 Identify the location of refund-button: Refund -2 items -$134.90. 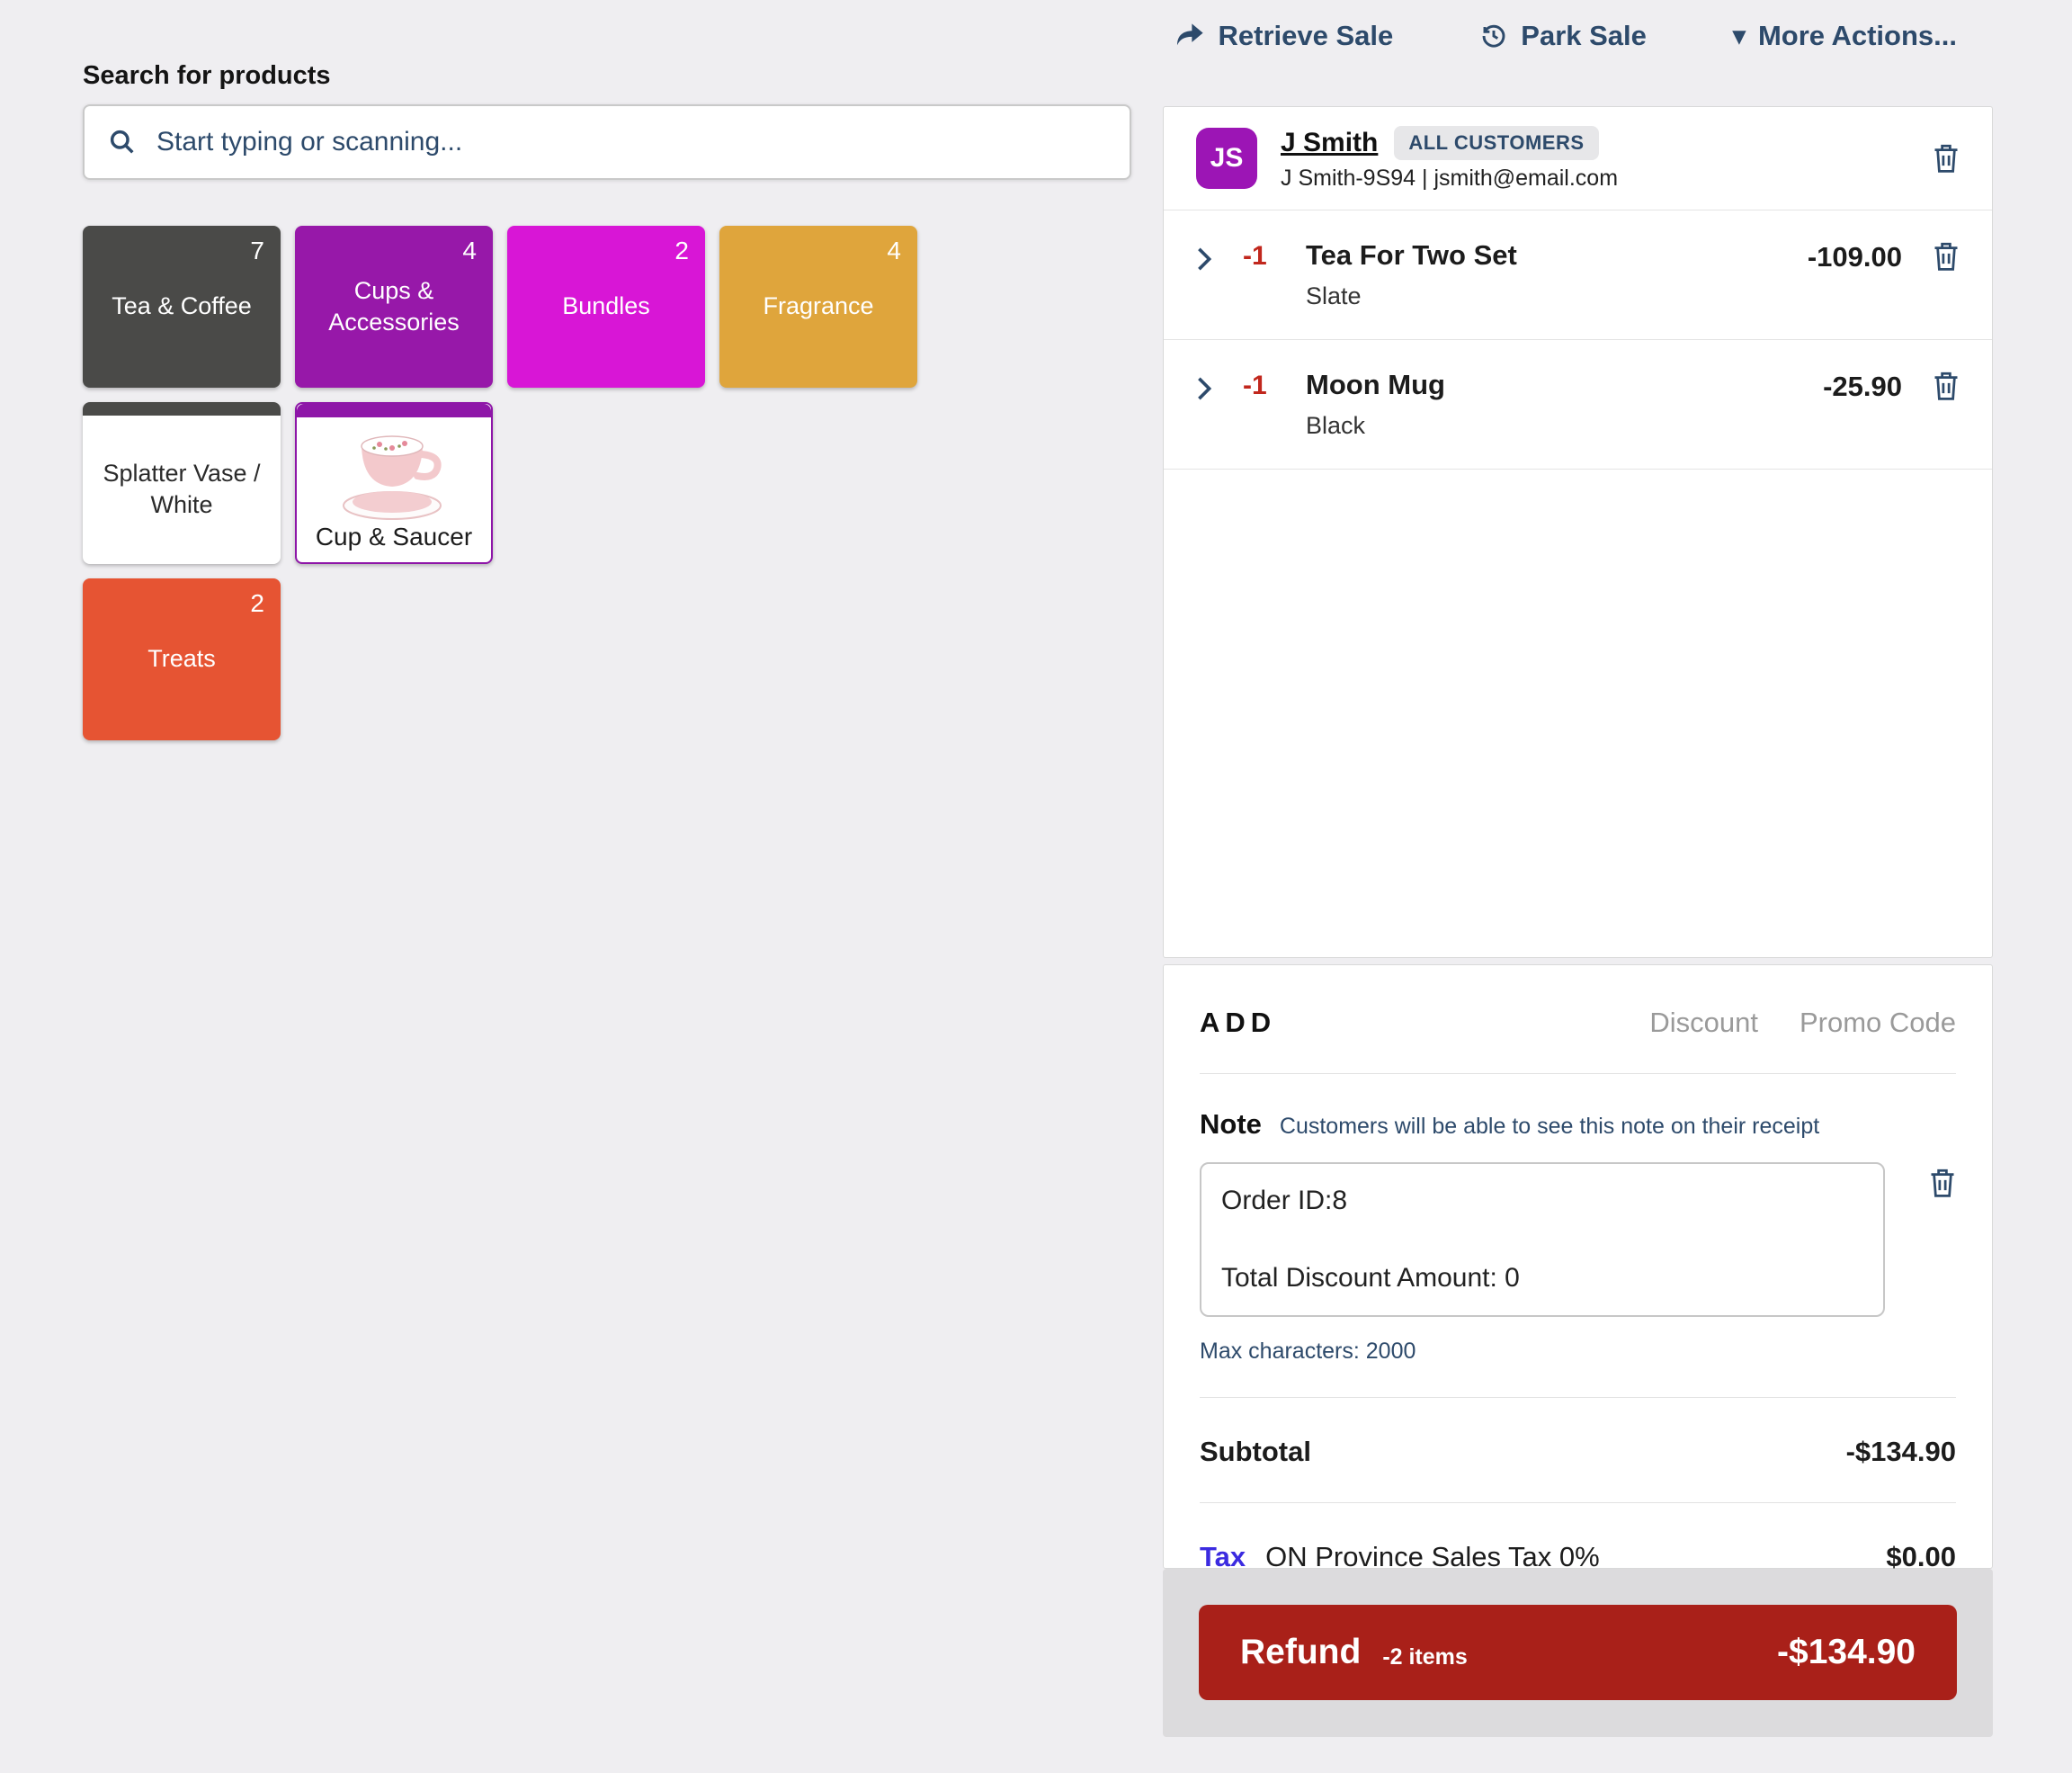
(1578, 1652).